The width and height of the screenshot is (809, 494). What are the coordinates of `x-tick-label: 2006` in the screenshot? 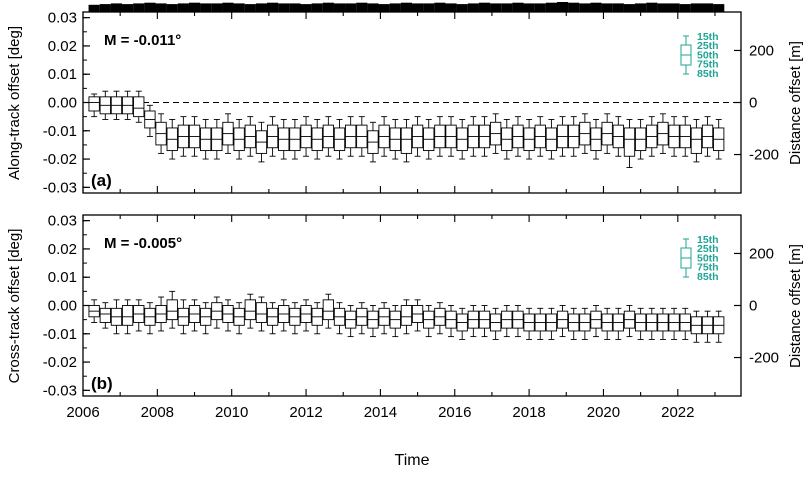 It's located at (82, 412).